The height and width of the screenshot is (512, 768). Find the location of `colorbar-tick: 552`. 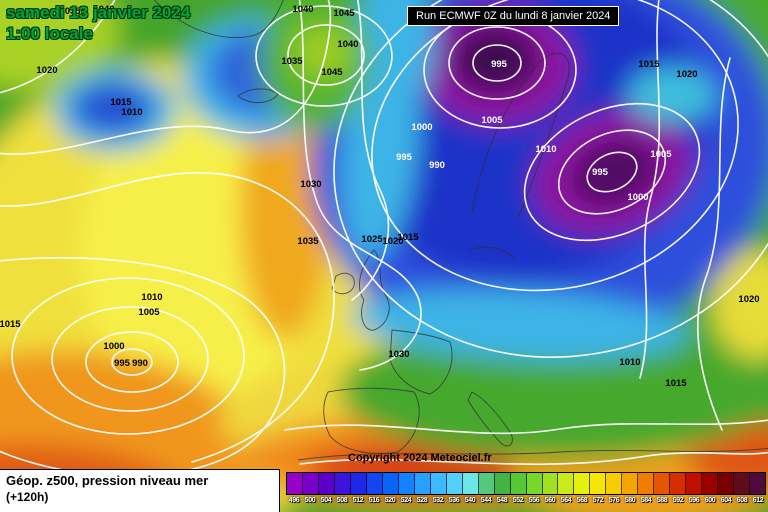

colorbar-tick: 552 is located at coordinates (518, 500).